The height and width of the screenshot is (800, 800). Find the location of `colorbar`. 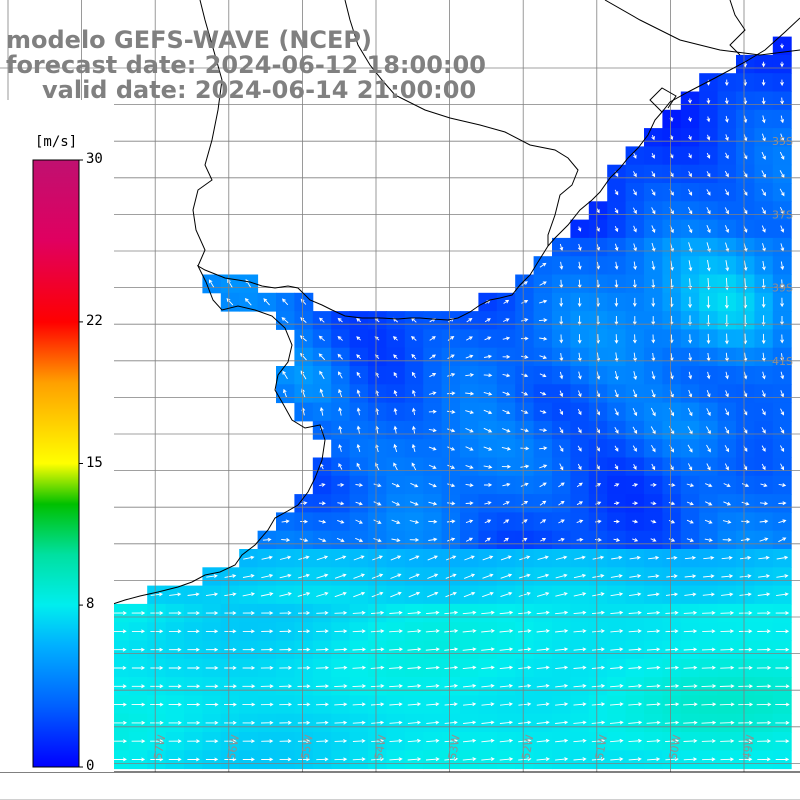

colorbar is located at coordinates (57, 436).